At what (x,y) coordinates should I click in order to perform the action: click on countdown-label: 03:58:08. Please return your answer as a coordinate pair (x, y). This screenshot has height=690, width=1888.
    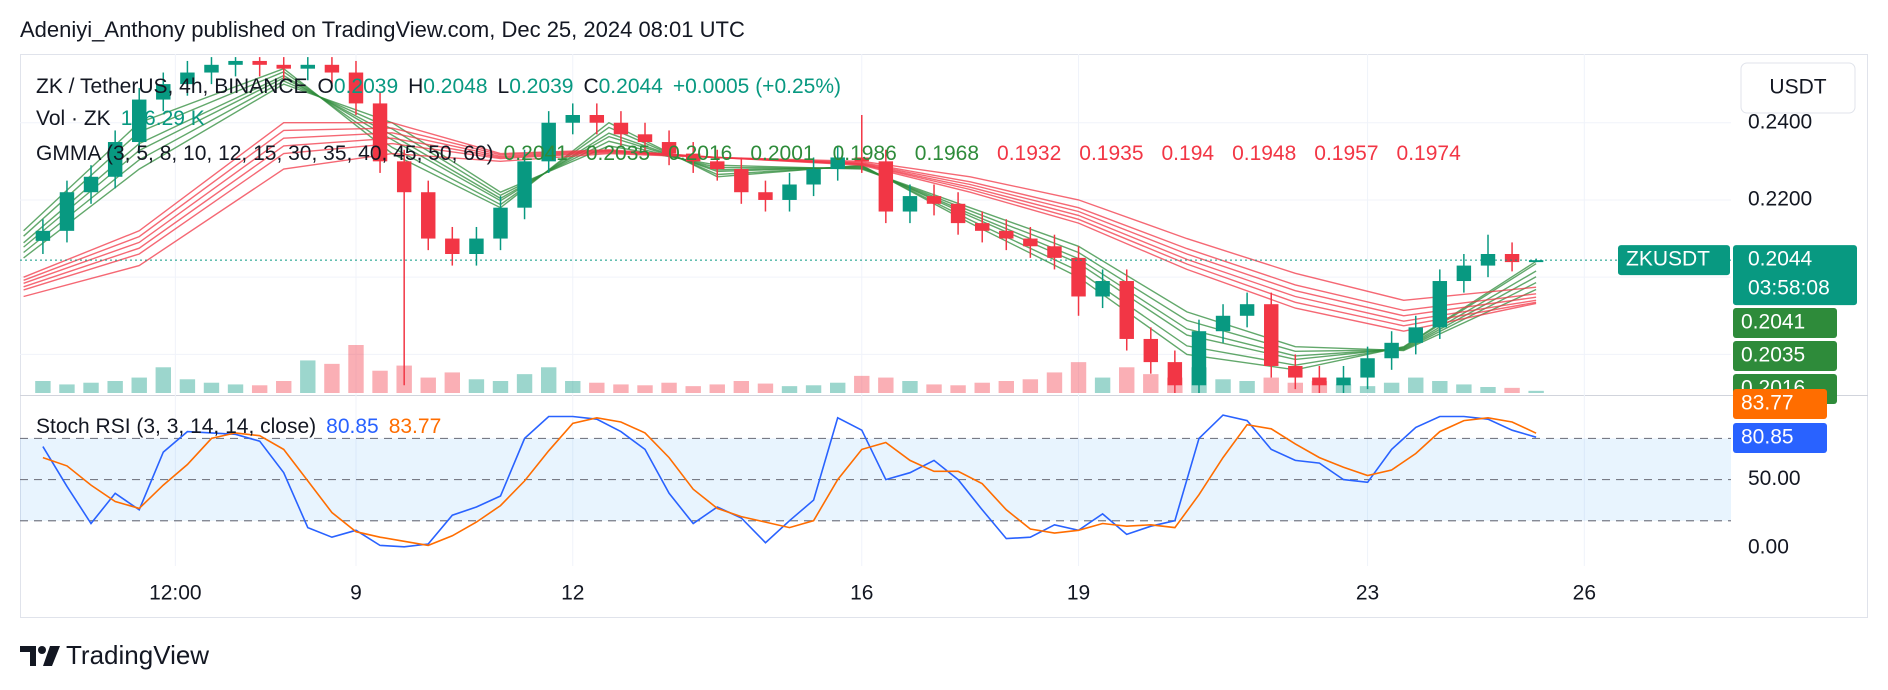
    Looking at the image, I should click on (1789, 288).